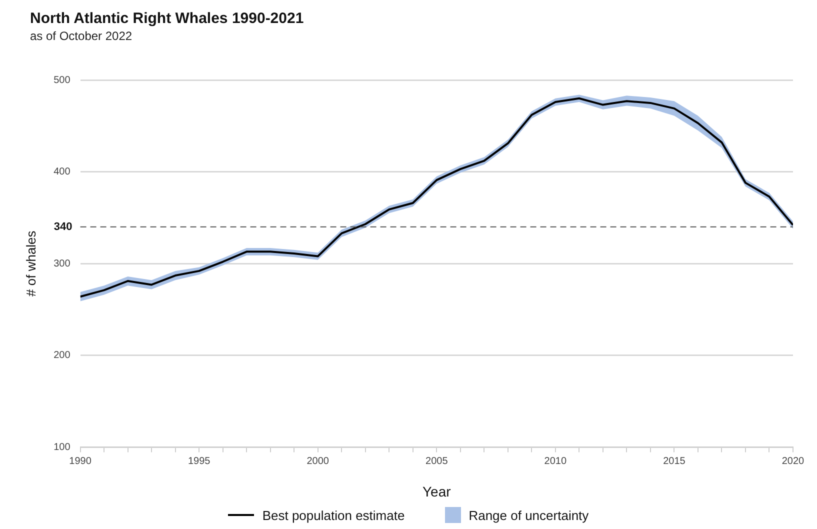 The width and height of the screenshot is (817, 529). I want to click on y-tick-label: 500, so click(62, 80).